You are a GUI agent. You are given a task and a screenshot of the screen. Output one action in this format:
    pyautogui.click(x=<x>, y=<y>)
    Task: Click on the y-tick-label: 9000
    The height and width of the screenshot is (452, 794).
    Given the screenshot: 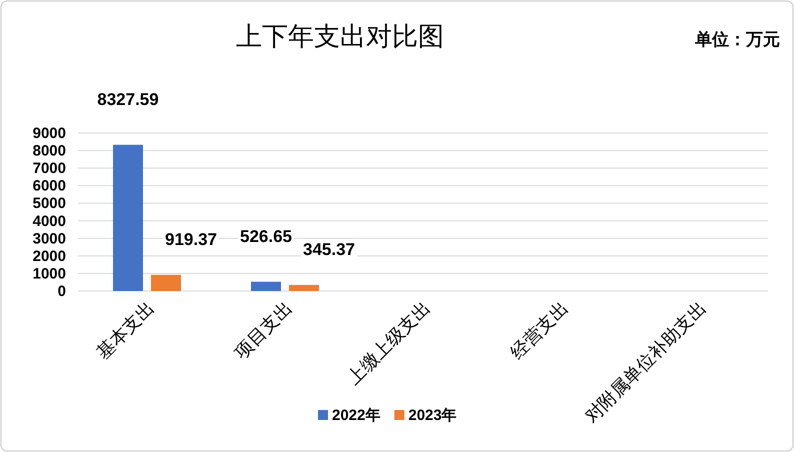 What is the action you would take?
    pyautogui.click(x=49, y=133)
    